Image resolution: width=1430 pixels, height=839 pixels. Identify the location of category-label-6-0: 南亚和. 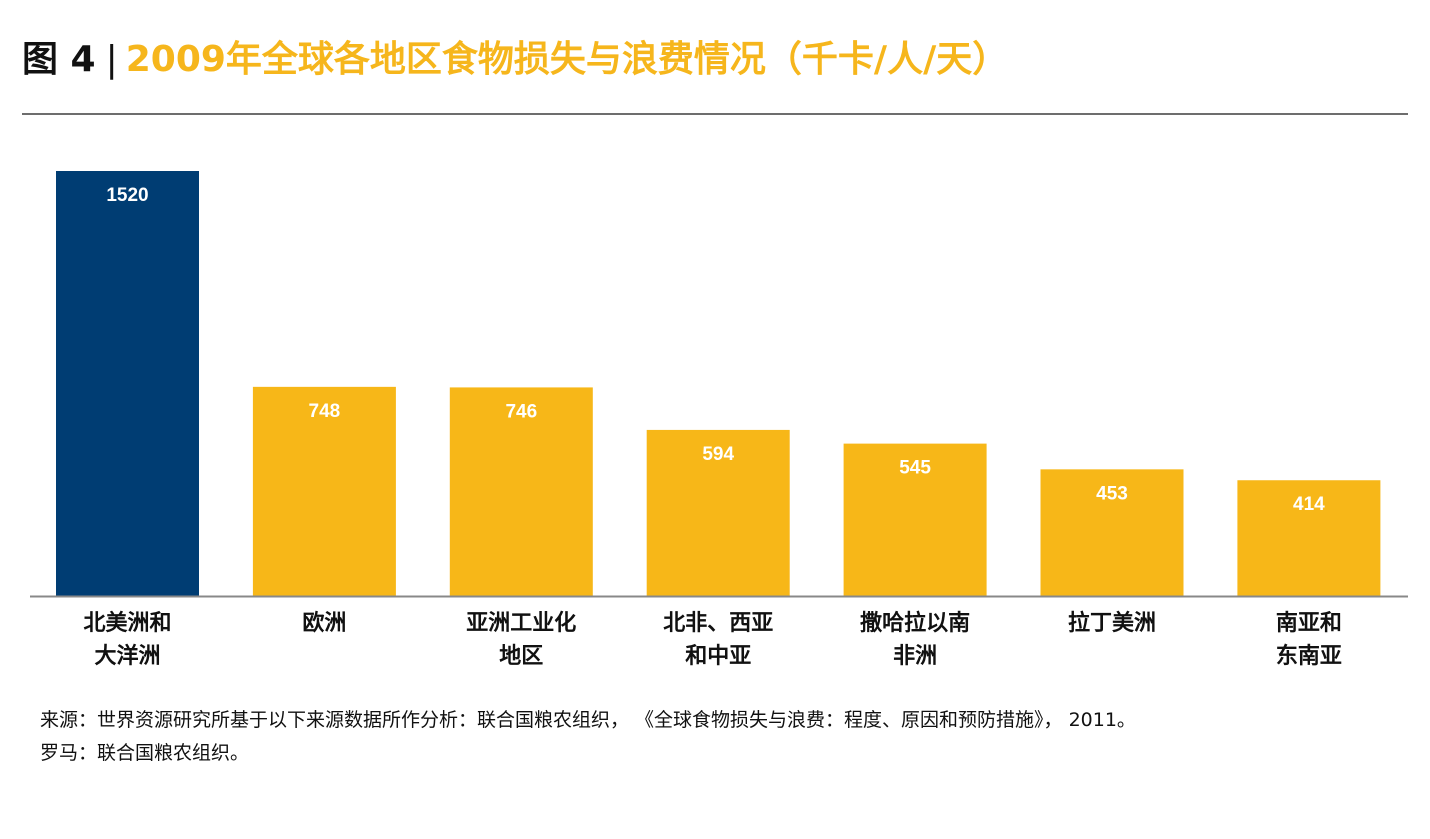
(1309, 623).